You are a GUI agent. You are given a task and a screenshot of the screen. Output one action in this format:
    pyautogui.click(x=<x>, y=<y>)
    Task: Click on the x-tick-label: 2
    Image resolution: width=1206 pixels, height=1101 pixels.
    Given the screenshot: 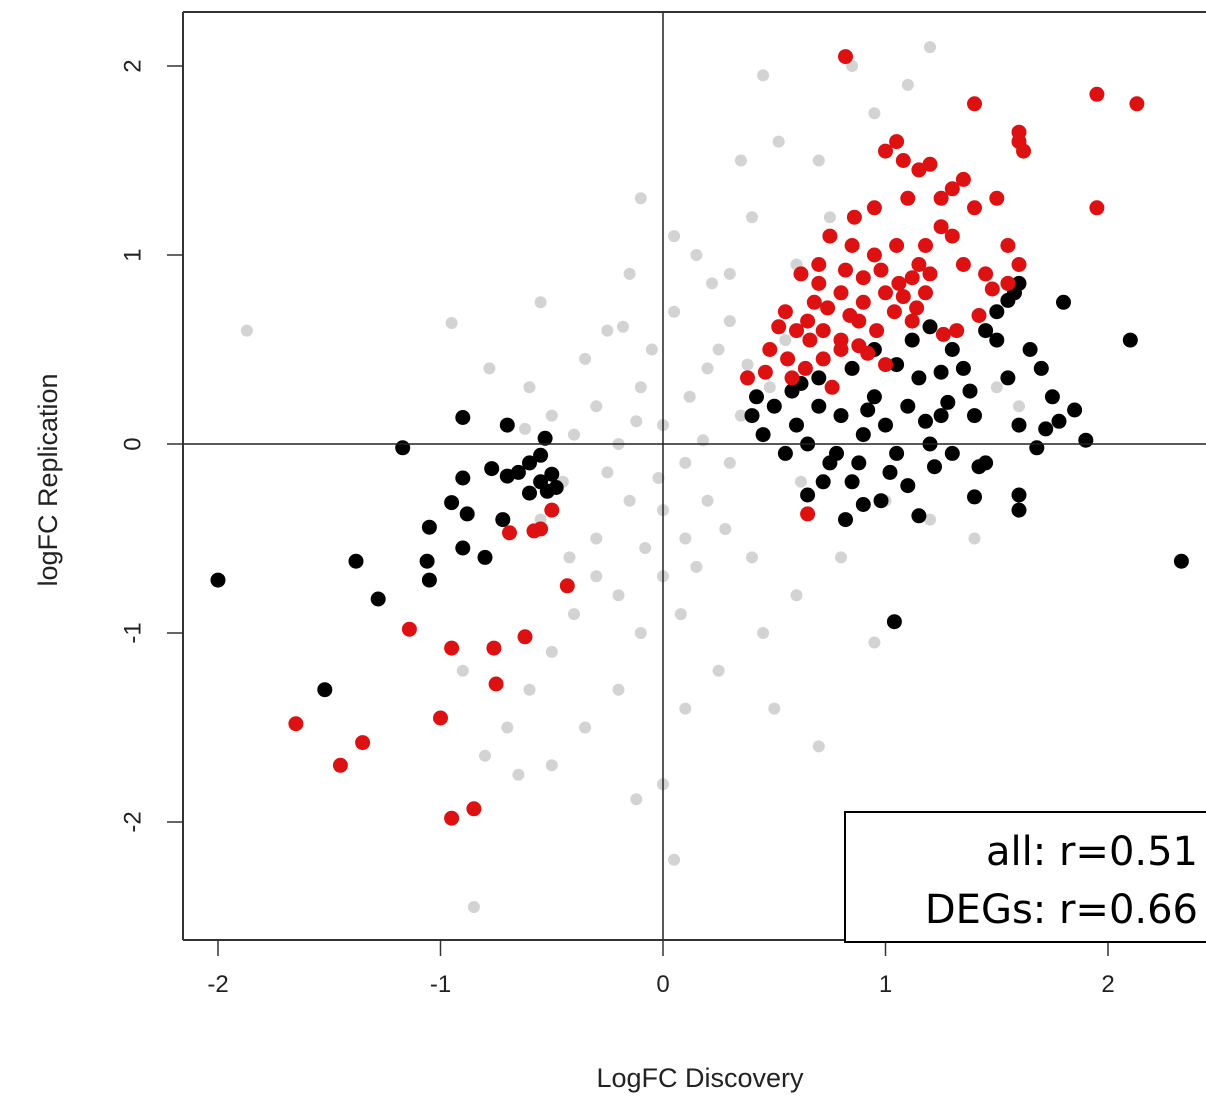 What is the action you would take?
    pyautogui.click(x=1107, y=984)
    